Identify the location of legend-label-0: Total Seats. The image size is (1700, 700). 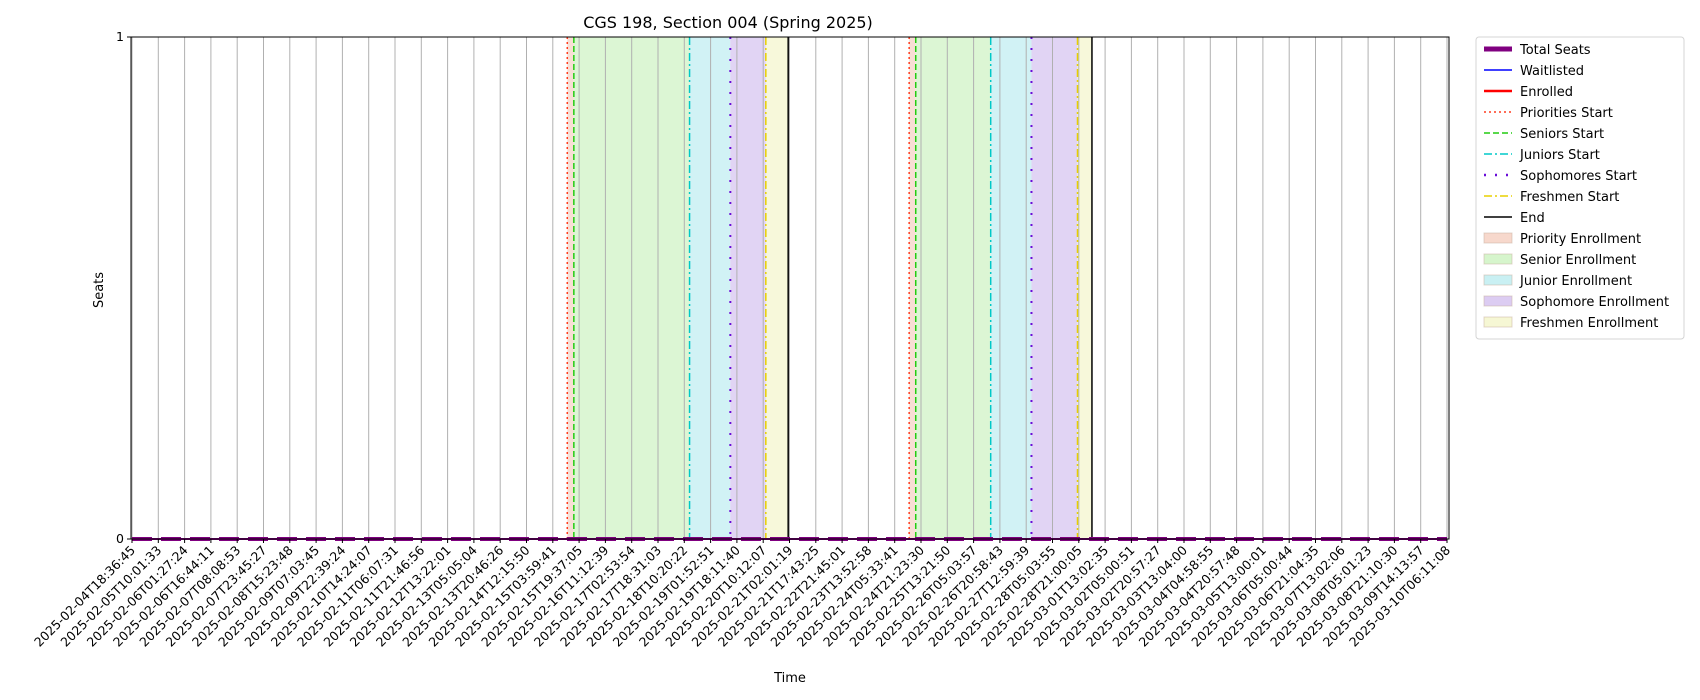
(1555, 50).